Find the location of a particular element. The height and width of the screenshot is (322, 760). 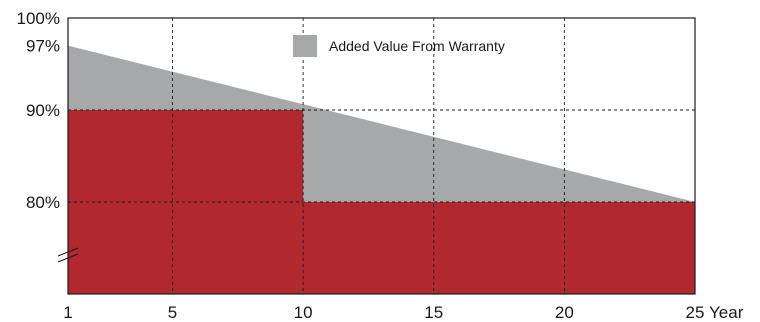

y-tick-label-97: 97% is located at coordinates (43, 46).